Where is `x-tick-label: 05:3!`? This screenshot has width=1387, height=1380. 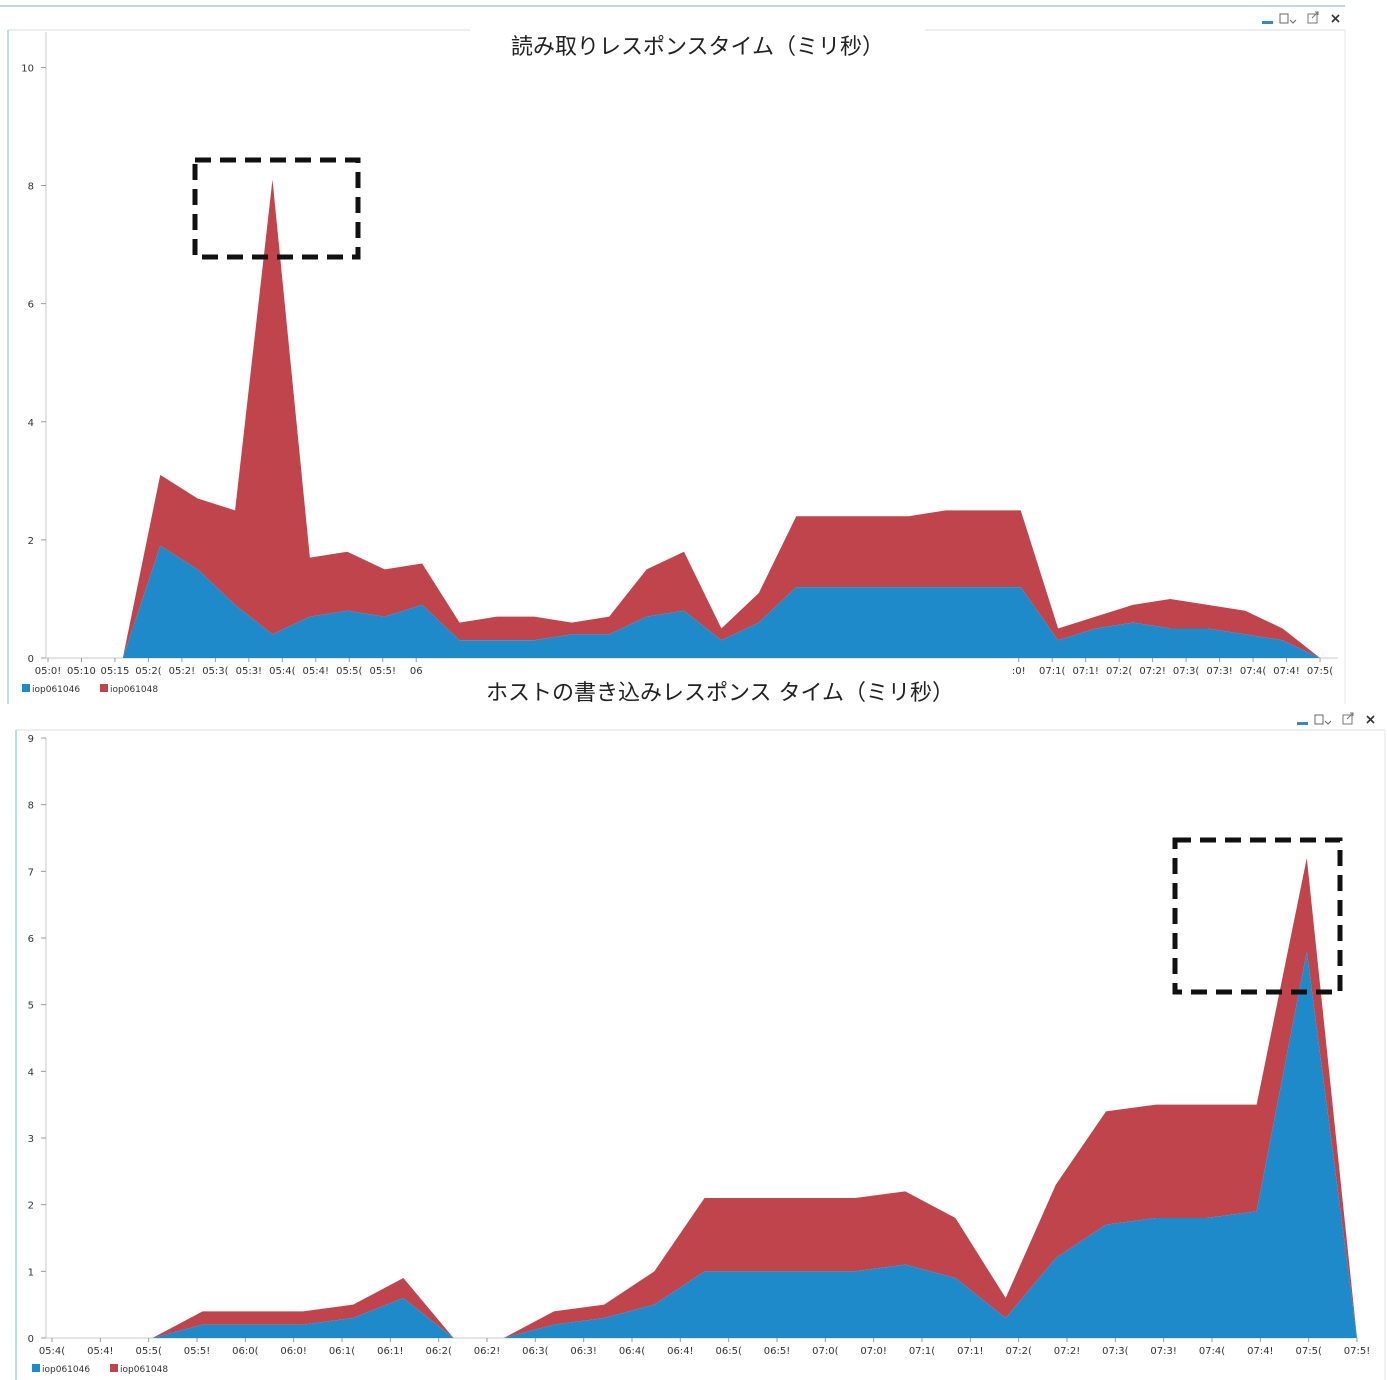
x-tick-label: 05:3! is located at coordinates (249, 671).